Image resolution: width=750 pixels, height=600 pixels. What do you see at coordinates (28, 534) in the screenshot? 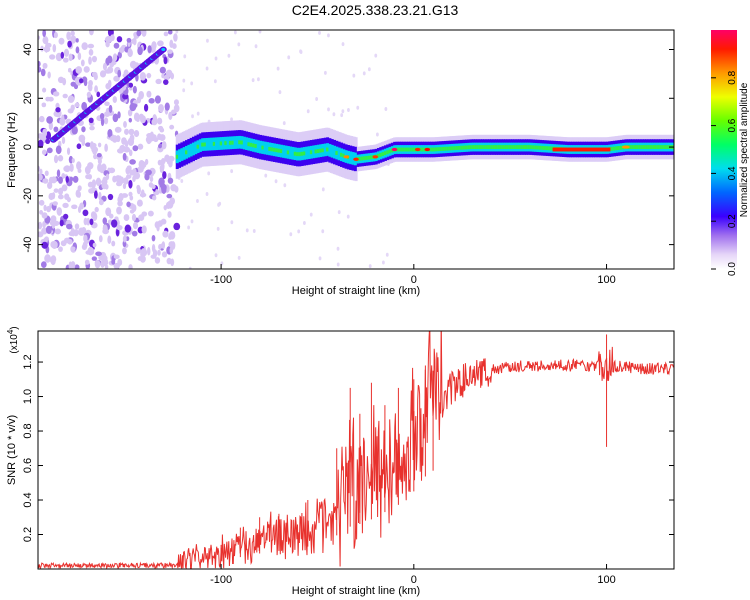
I see `y-tick-label: 0.2` at bounding box center [28, 534].